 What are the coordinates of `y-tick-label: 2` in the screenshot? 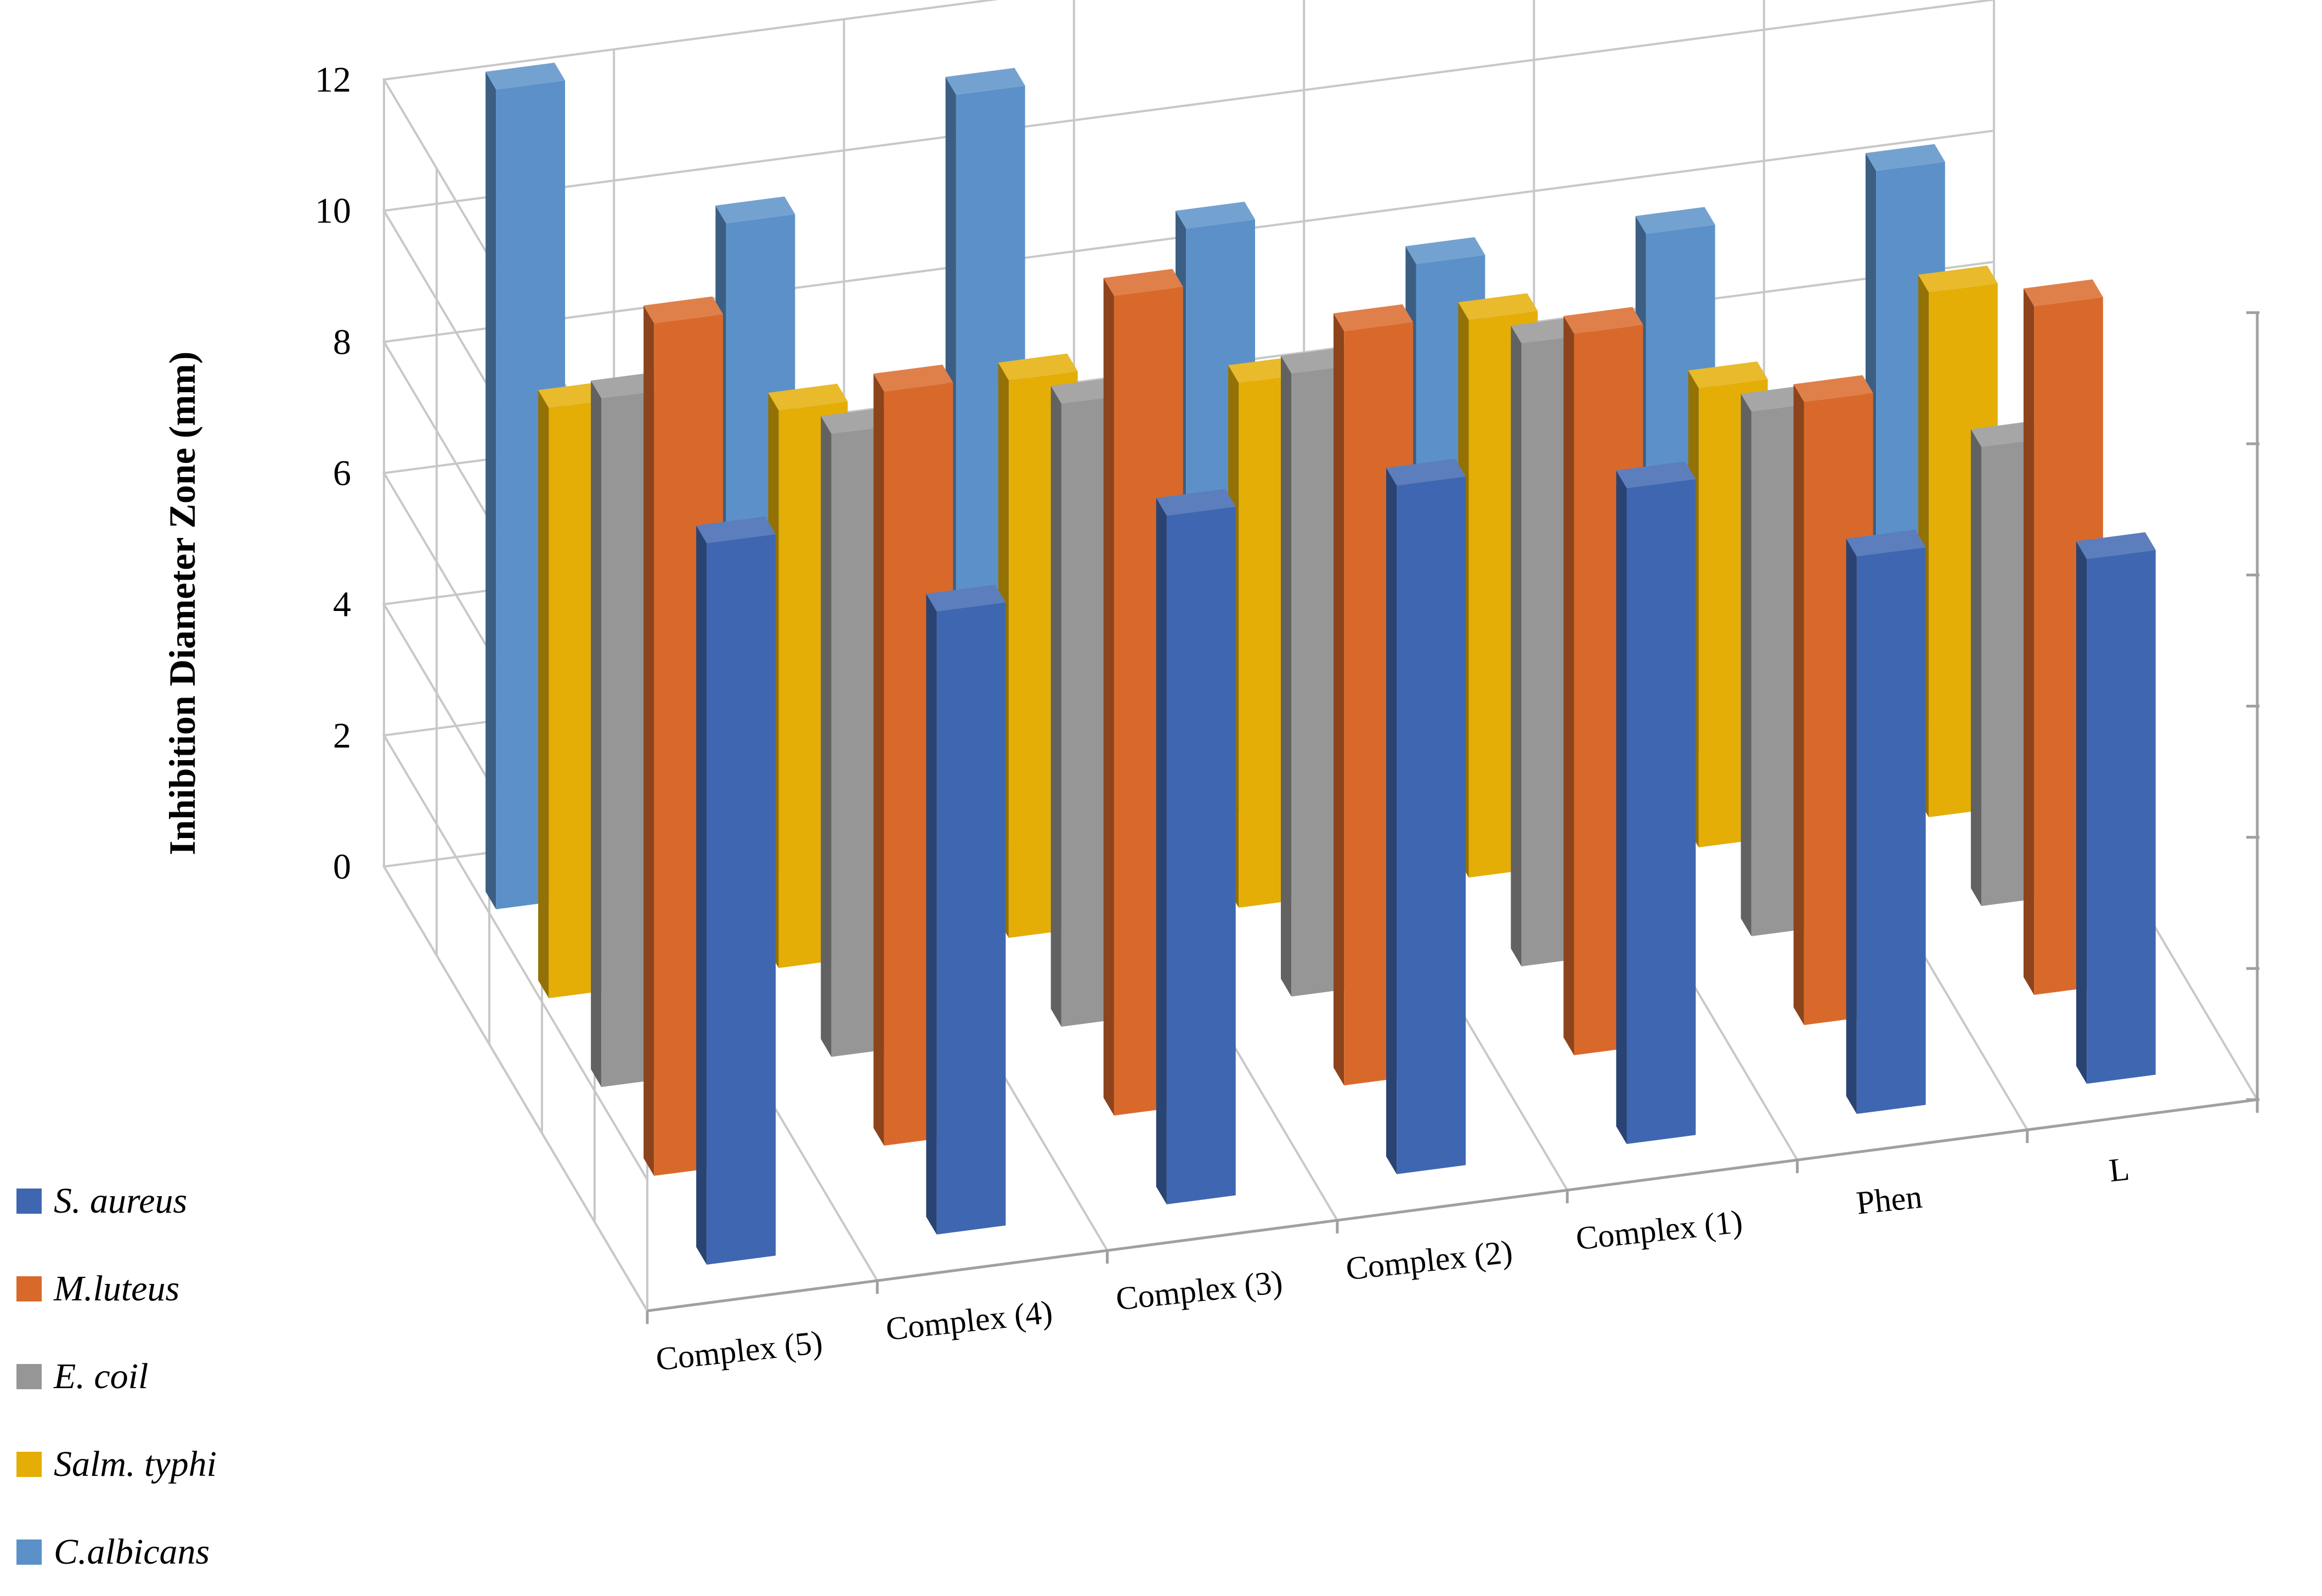 It's located at (342, 736).